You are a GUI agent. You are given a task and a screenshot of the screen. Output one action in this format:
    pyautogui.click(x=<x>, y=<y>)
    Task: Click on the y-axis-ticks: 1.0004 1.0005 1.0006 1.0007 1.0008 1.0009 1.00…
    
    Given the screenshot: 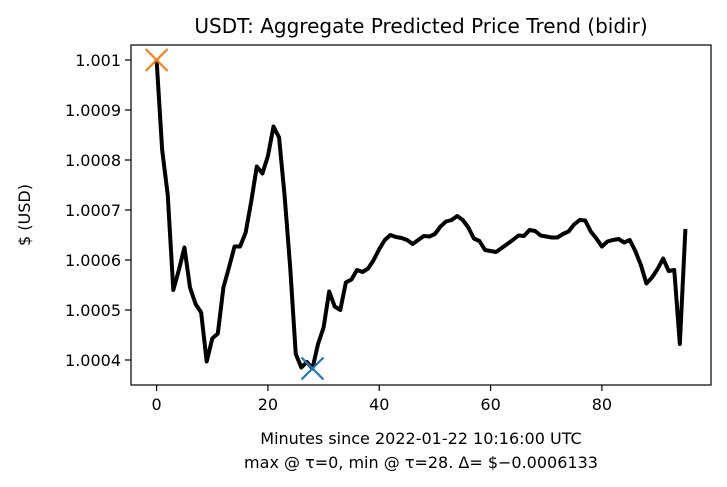 What is the action you would take?
    pyautogui.click(x=98, y=210)
    